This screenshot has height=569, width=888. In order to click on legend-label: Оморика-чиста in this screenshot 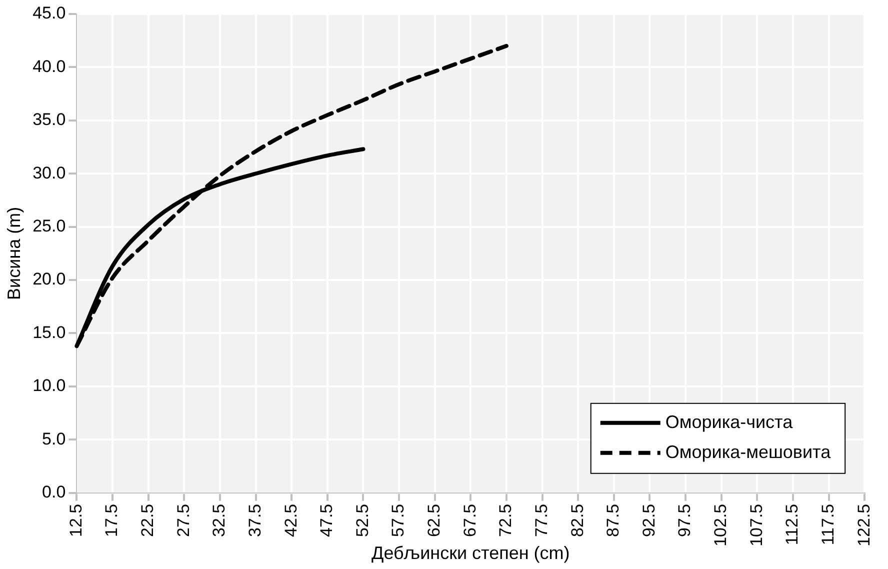, I will do `click(729, 422)`.